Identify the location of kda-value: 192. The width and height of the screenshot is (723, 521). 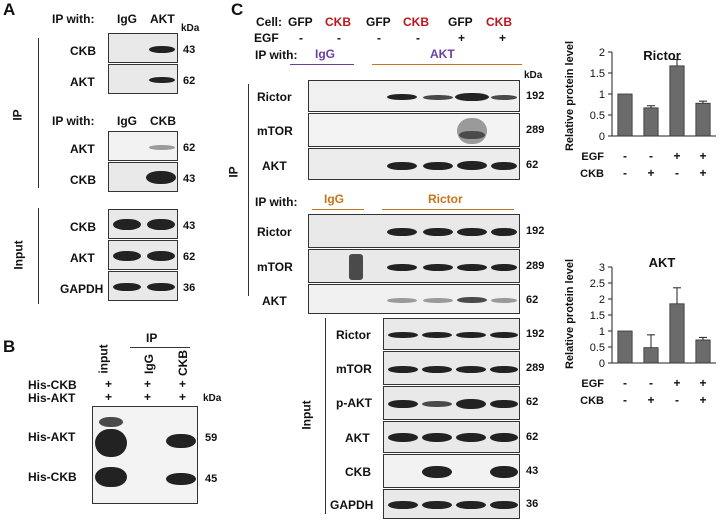
(535, 334).